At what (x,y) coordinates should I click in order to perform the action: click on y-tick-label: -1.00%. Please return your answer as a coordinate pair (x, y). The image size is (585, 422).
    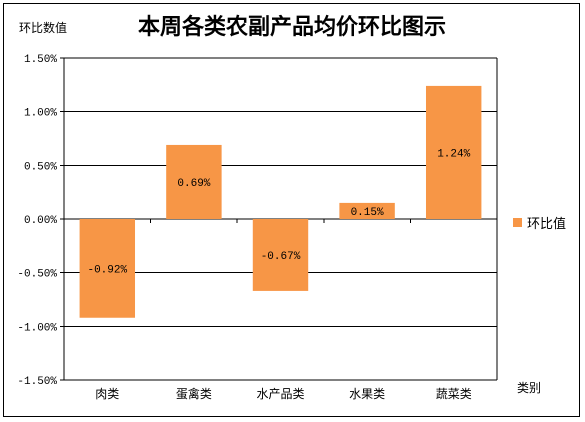
    Looking at the image, I should click on (37, 328).